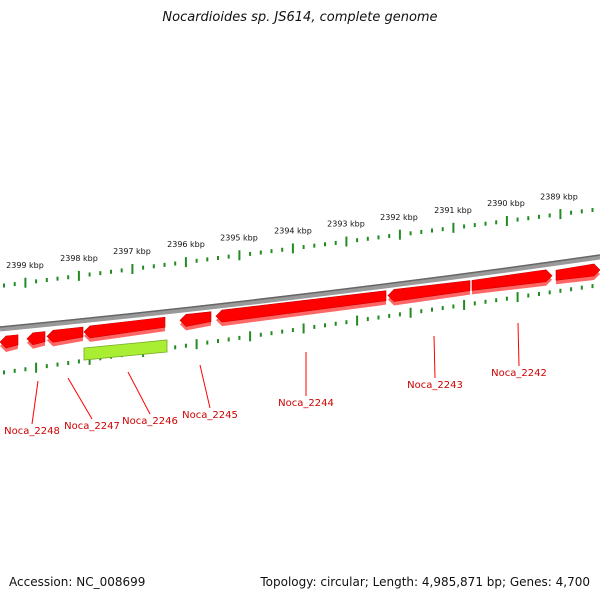 This screenshot has height=600, width=600. What do you see at coordinates (559, 196) in the screenshot?
I see `scale-label: 2389 kbp` at bounding box center [559, 196].